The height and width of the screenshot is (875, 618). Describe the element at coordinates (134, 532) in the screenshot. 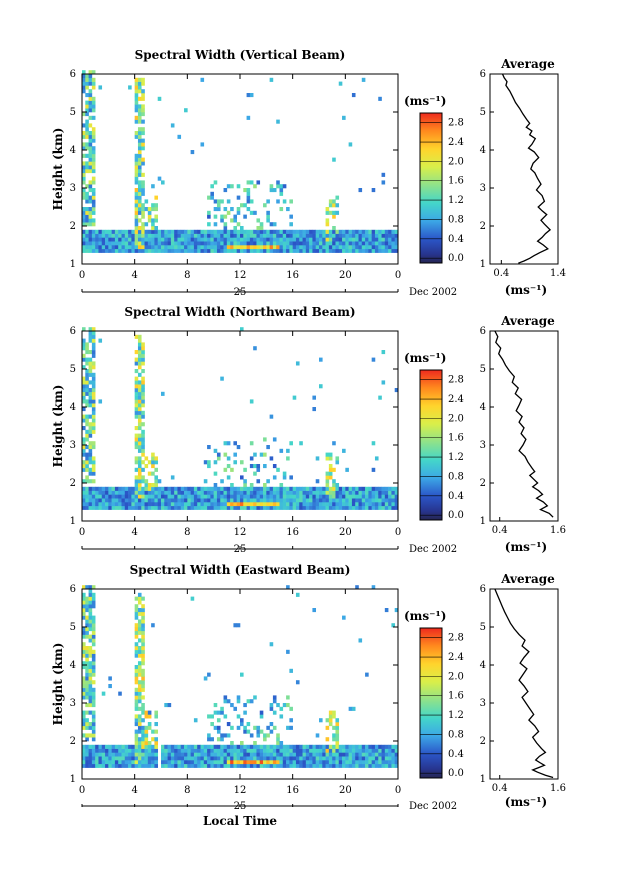

I see `x-tick-label: 4` at that location.